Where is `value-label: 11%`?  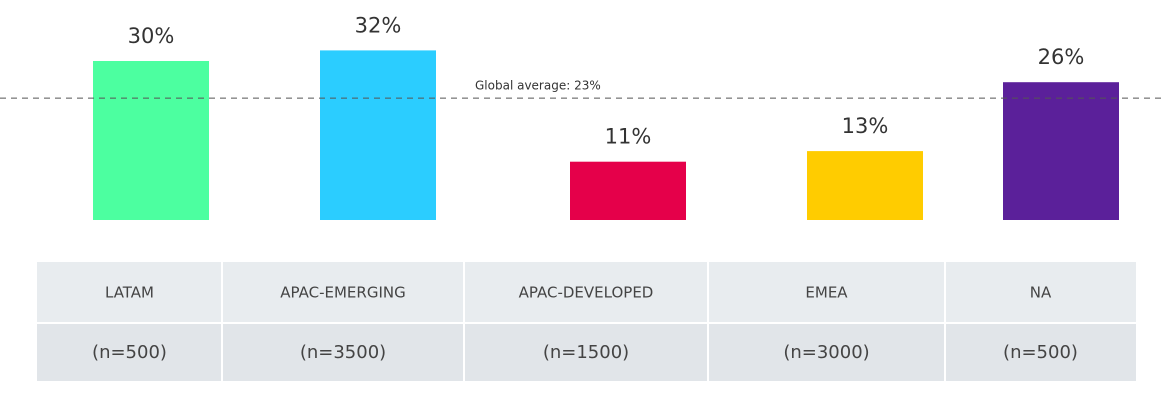
value-label: 11% is located at coordinates (628, 137).